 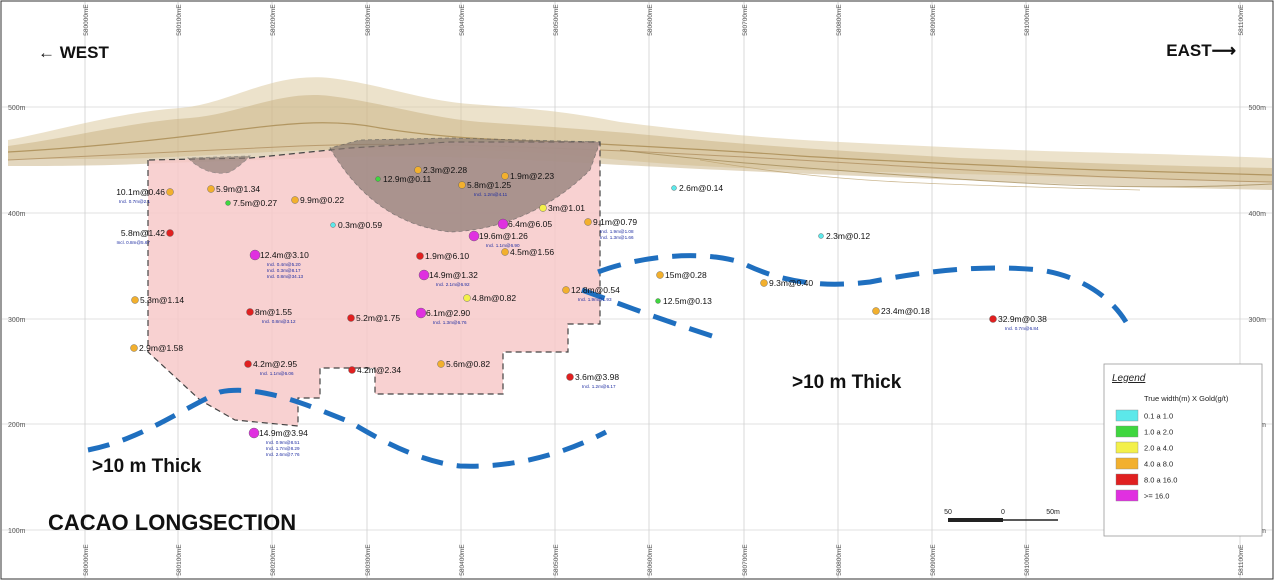 What do you see at coordinates (948, 512) in the screenshot?
I see `scale-label-left: 50` at bounding box center [948, 512].